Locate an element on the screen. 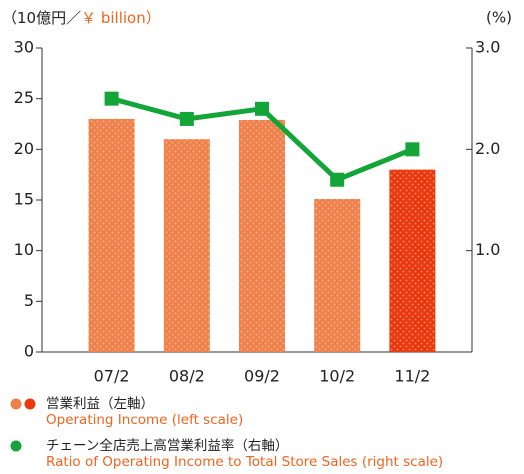  unit-label: （10億円／￥ billion） is located at coordinates (81, 18).